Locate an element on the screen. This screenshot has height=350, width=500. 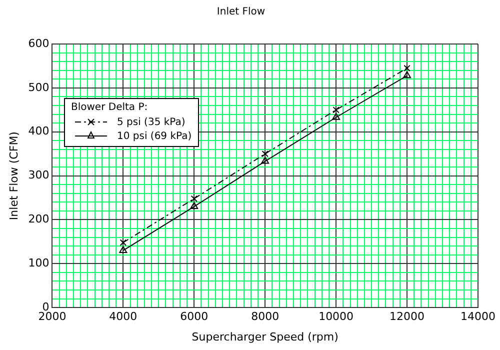
y-tick-label: 600 is located at coordinates (39, 43).